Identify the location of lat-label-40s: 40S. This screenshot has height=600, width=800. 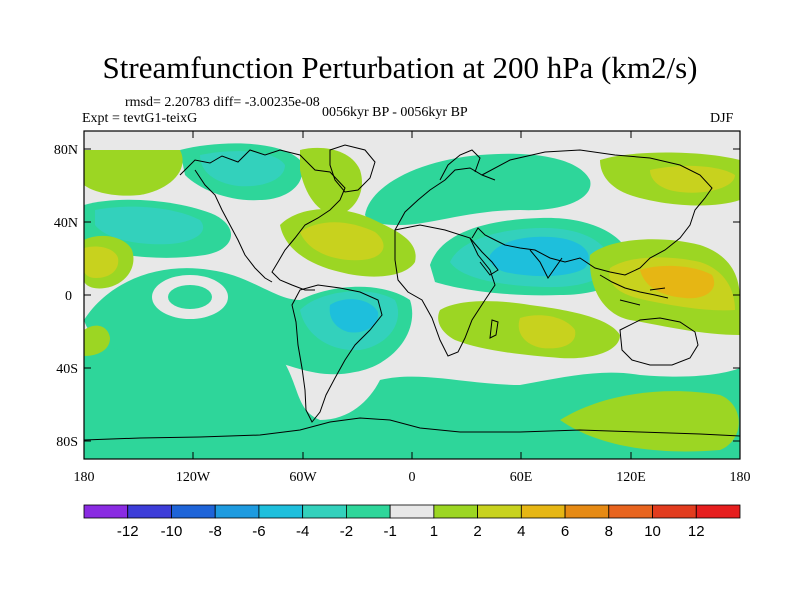
(67, 369).